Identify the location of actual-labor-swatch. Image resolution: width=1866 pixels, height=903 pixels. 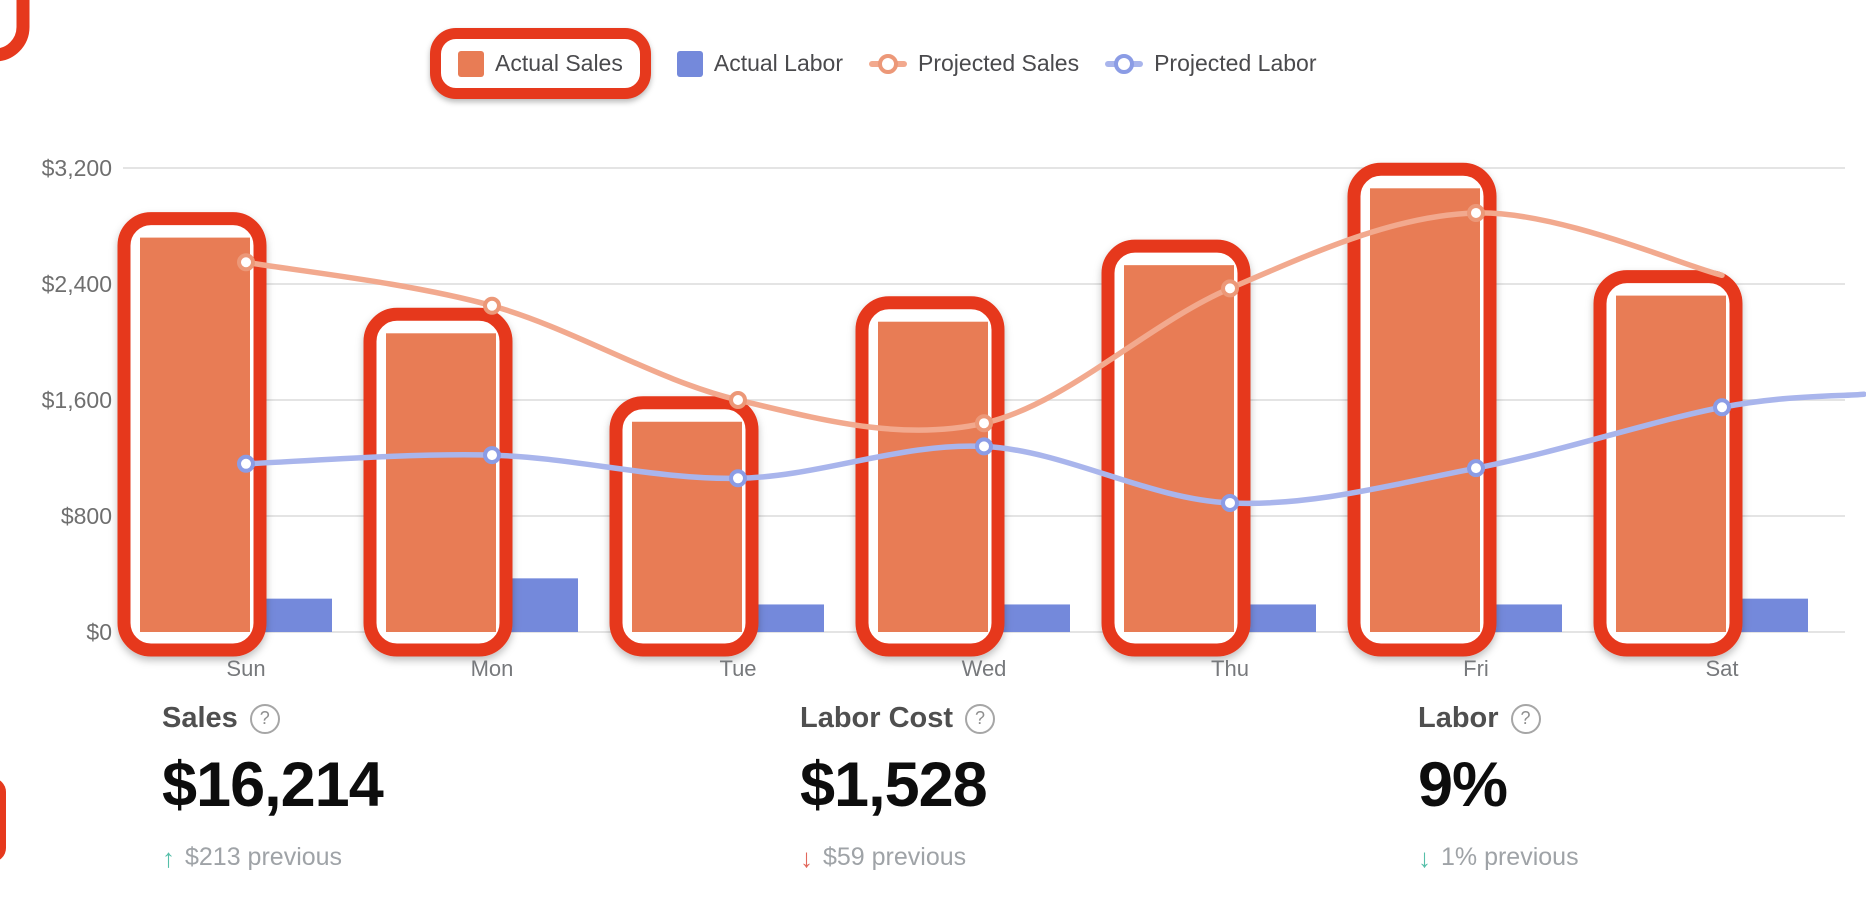
(689, 63).